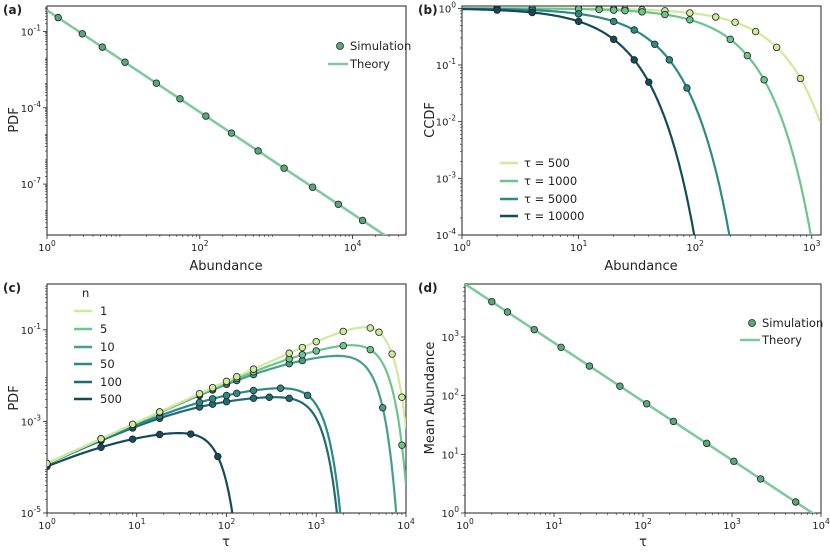 The image size is (830, 558). I want to click on panel-d-ylabel: Mean Abundance, so click(430, 398).